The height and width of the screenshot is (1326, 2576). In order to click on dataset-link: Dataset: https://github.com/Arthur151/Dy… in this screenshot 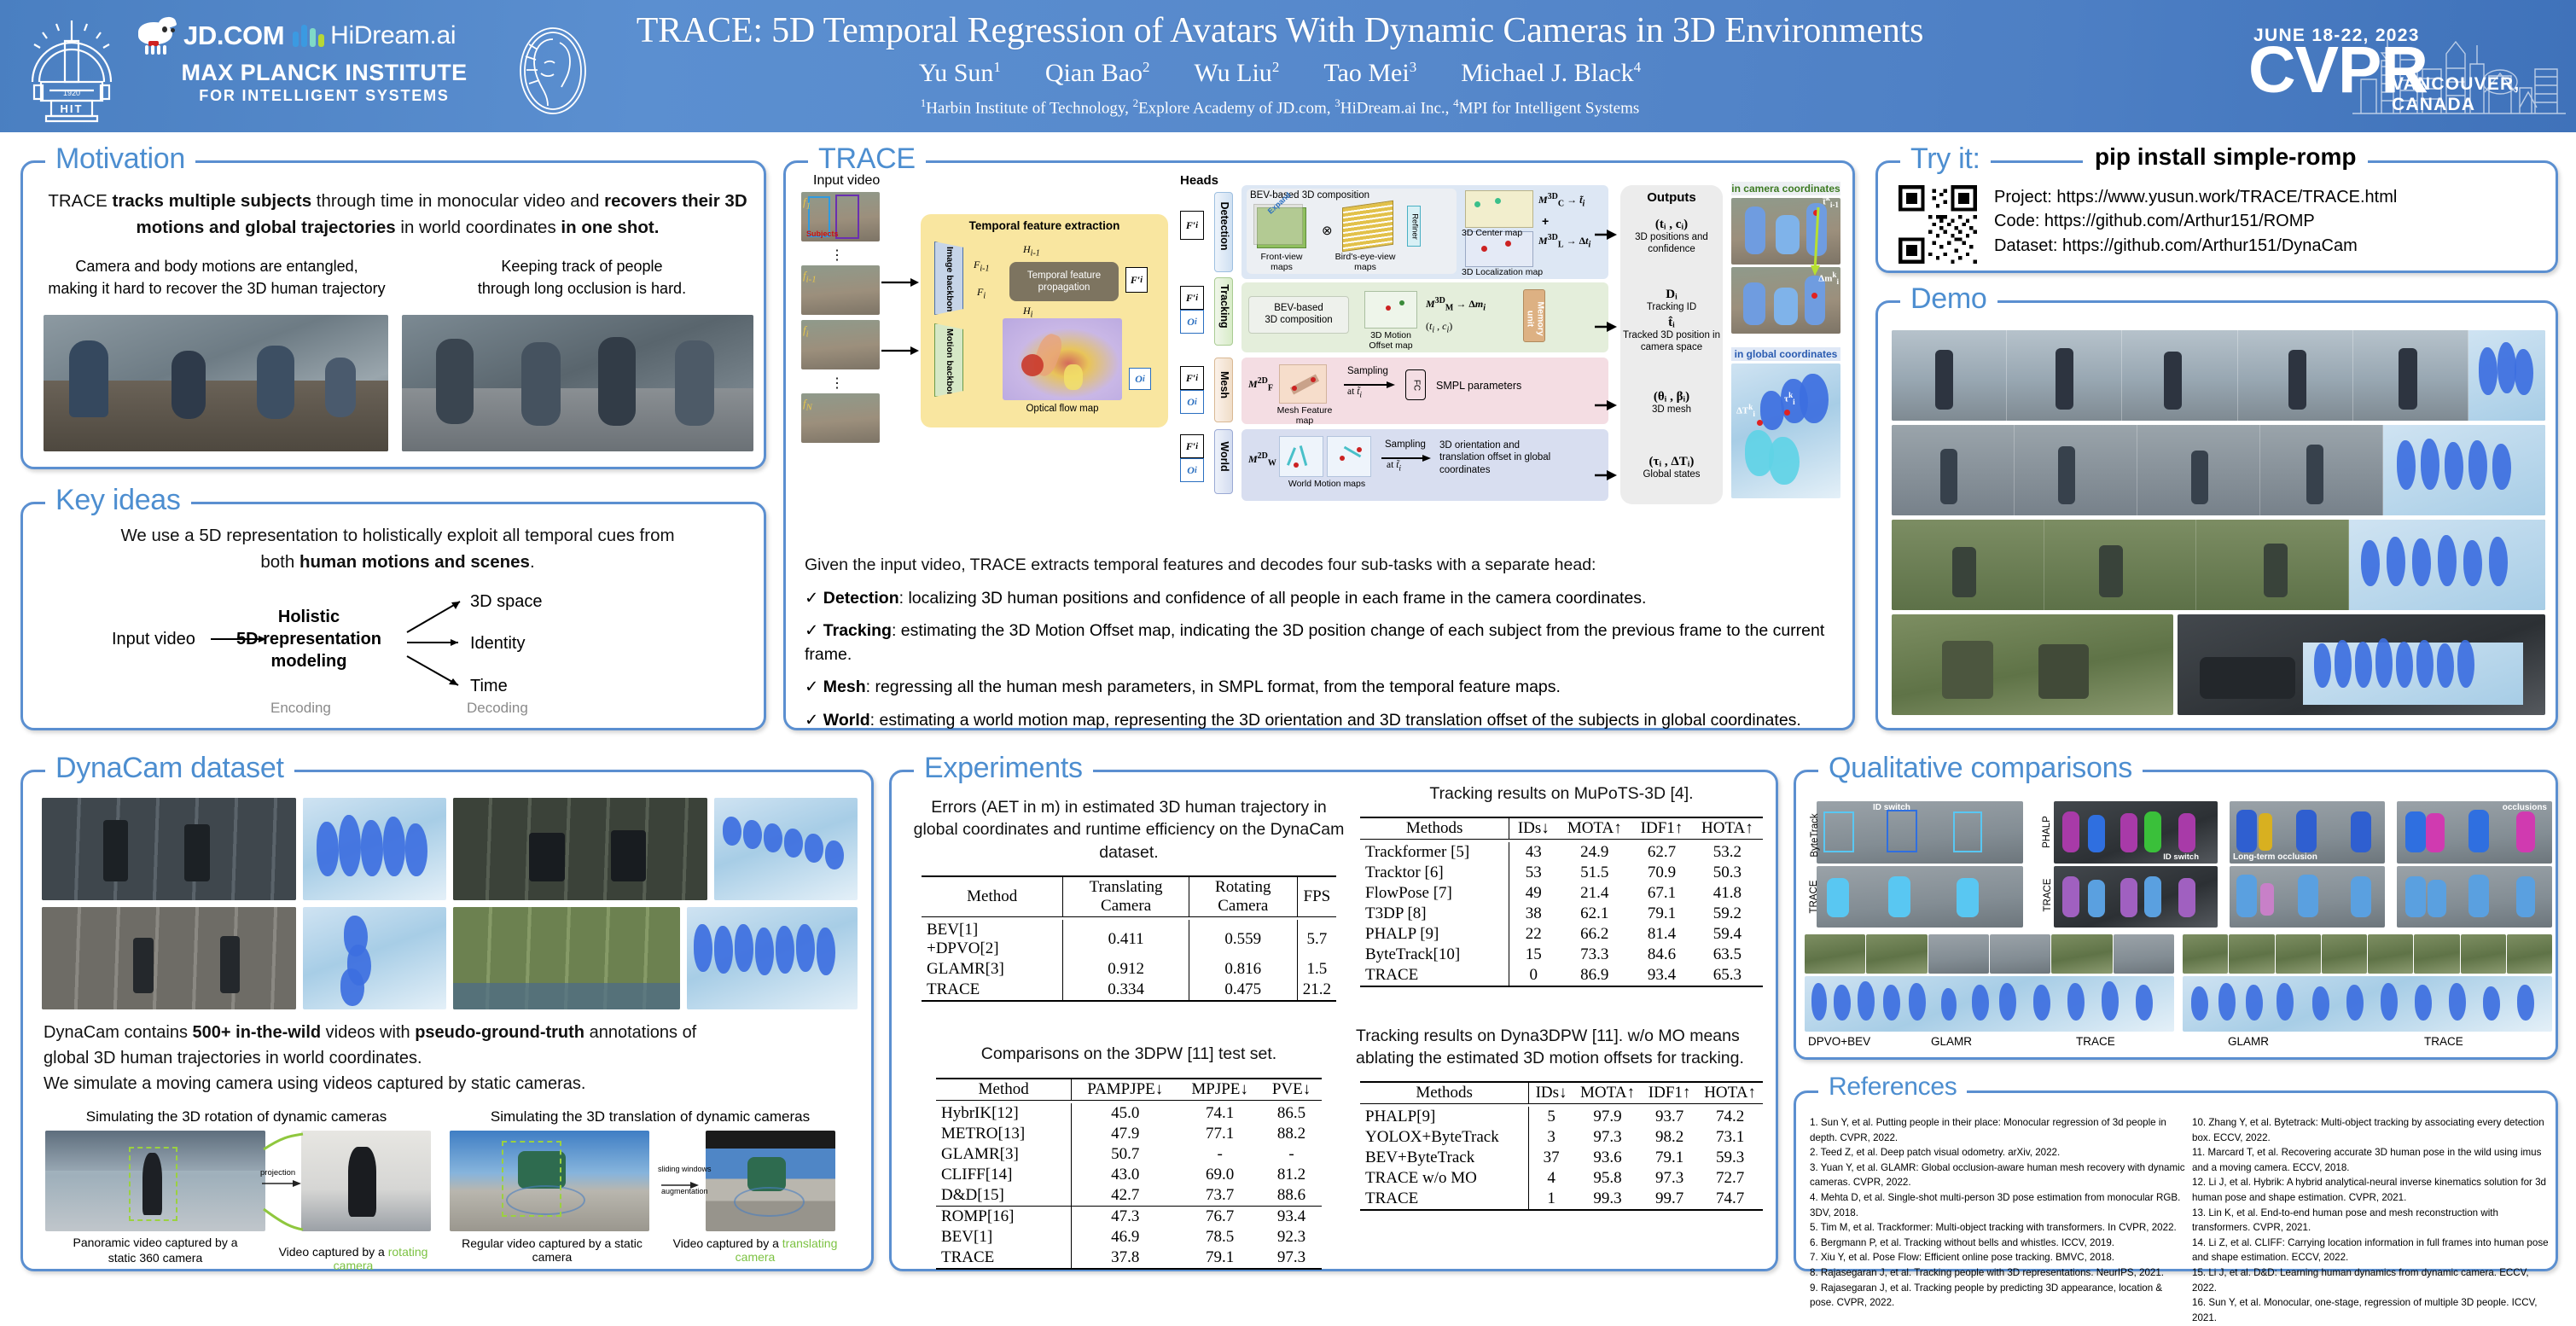, I will do `click(2176, 246)`.